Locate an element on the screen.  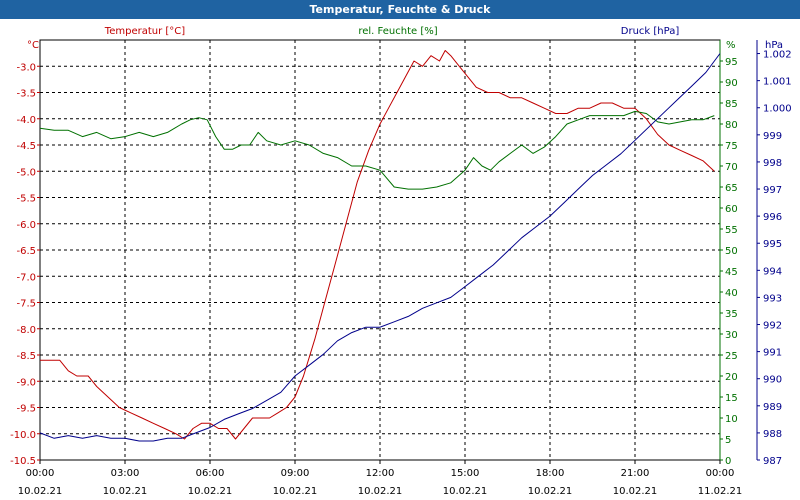
humidity-tick-label: 75 is located at coordinates (731, 146).